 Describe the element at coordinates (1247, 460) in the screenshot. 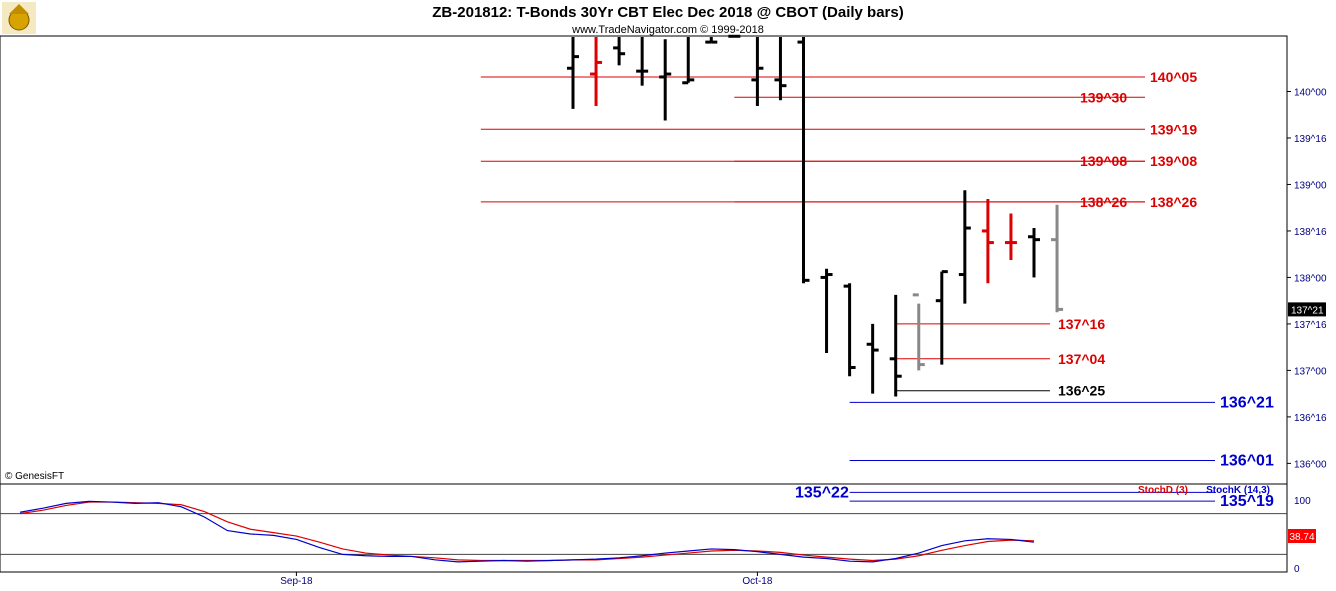

I see `level-label: 136^01` at that location.